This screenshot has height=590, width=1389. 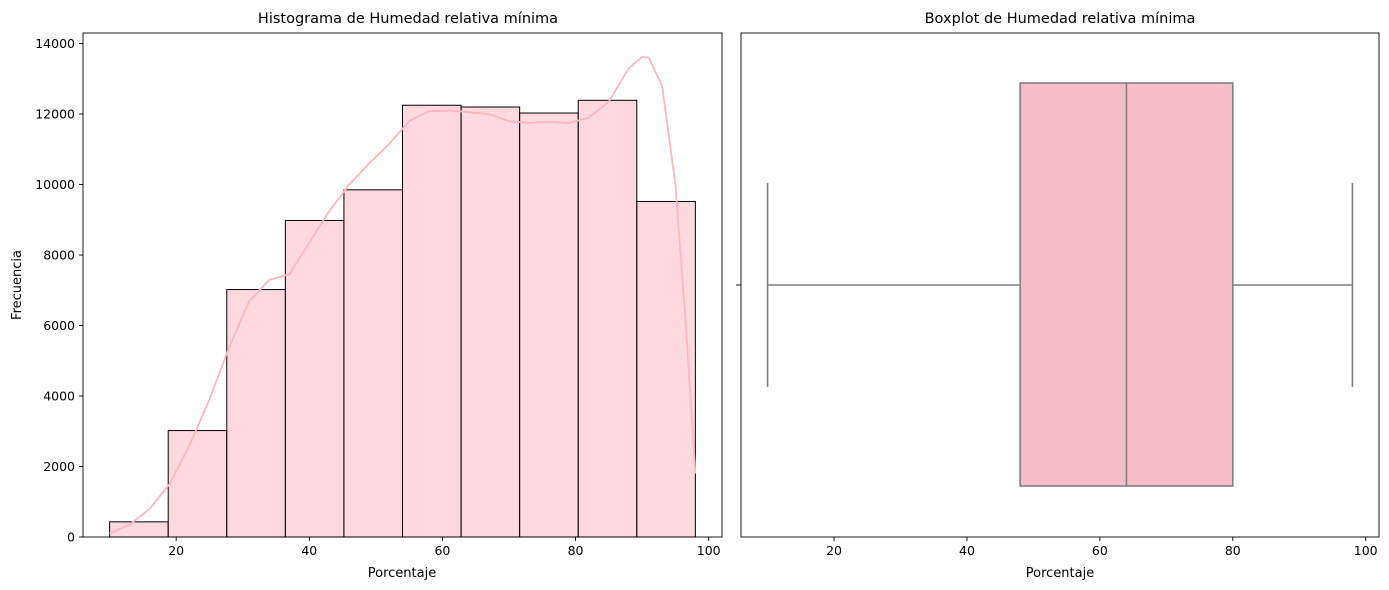 I want to click on histogram-y-ticks: 0 2000 4000 6000 8000 10000 12000 14000, so click(x=59, y=290).